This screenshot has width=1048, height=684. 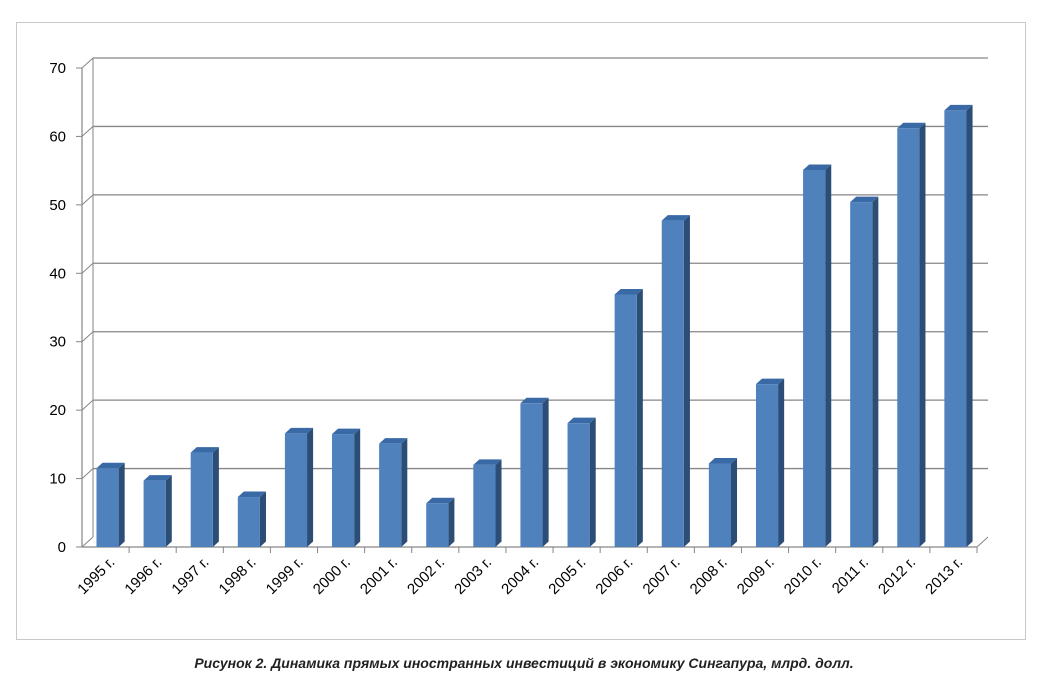 I want to click on x-tick-label: 2009 г., so click(x=756, y=576).